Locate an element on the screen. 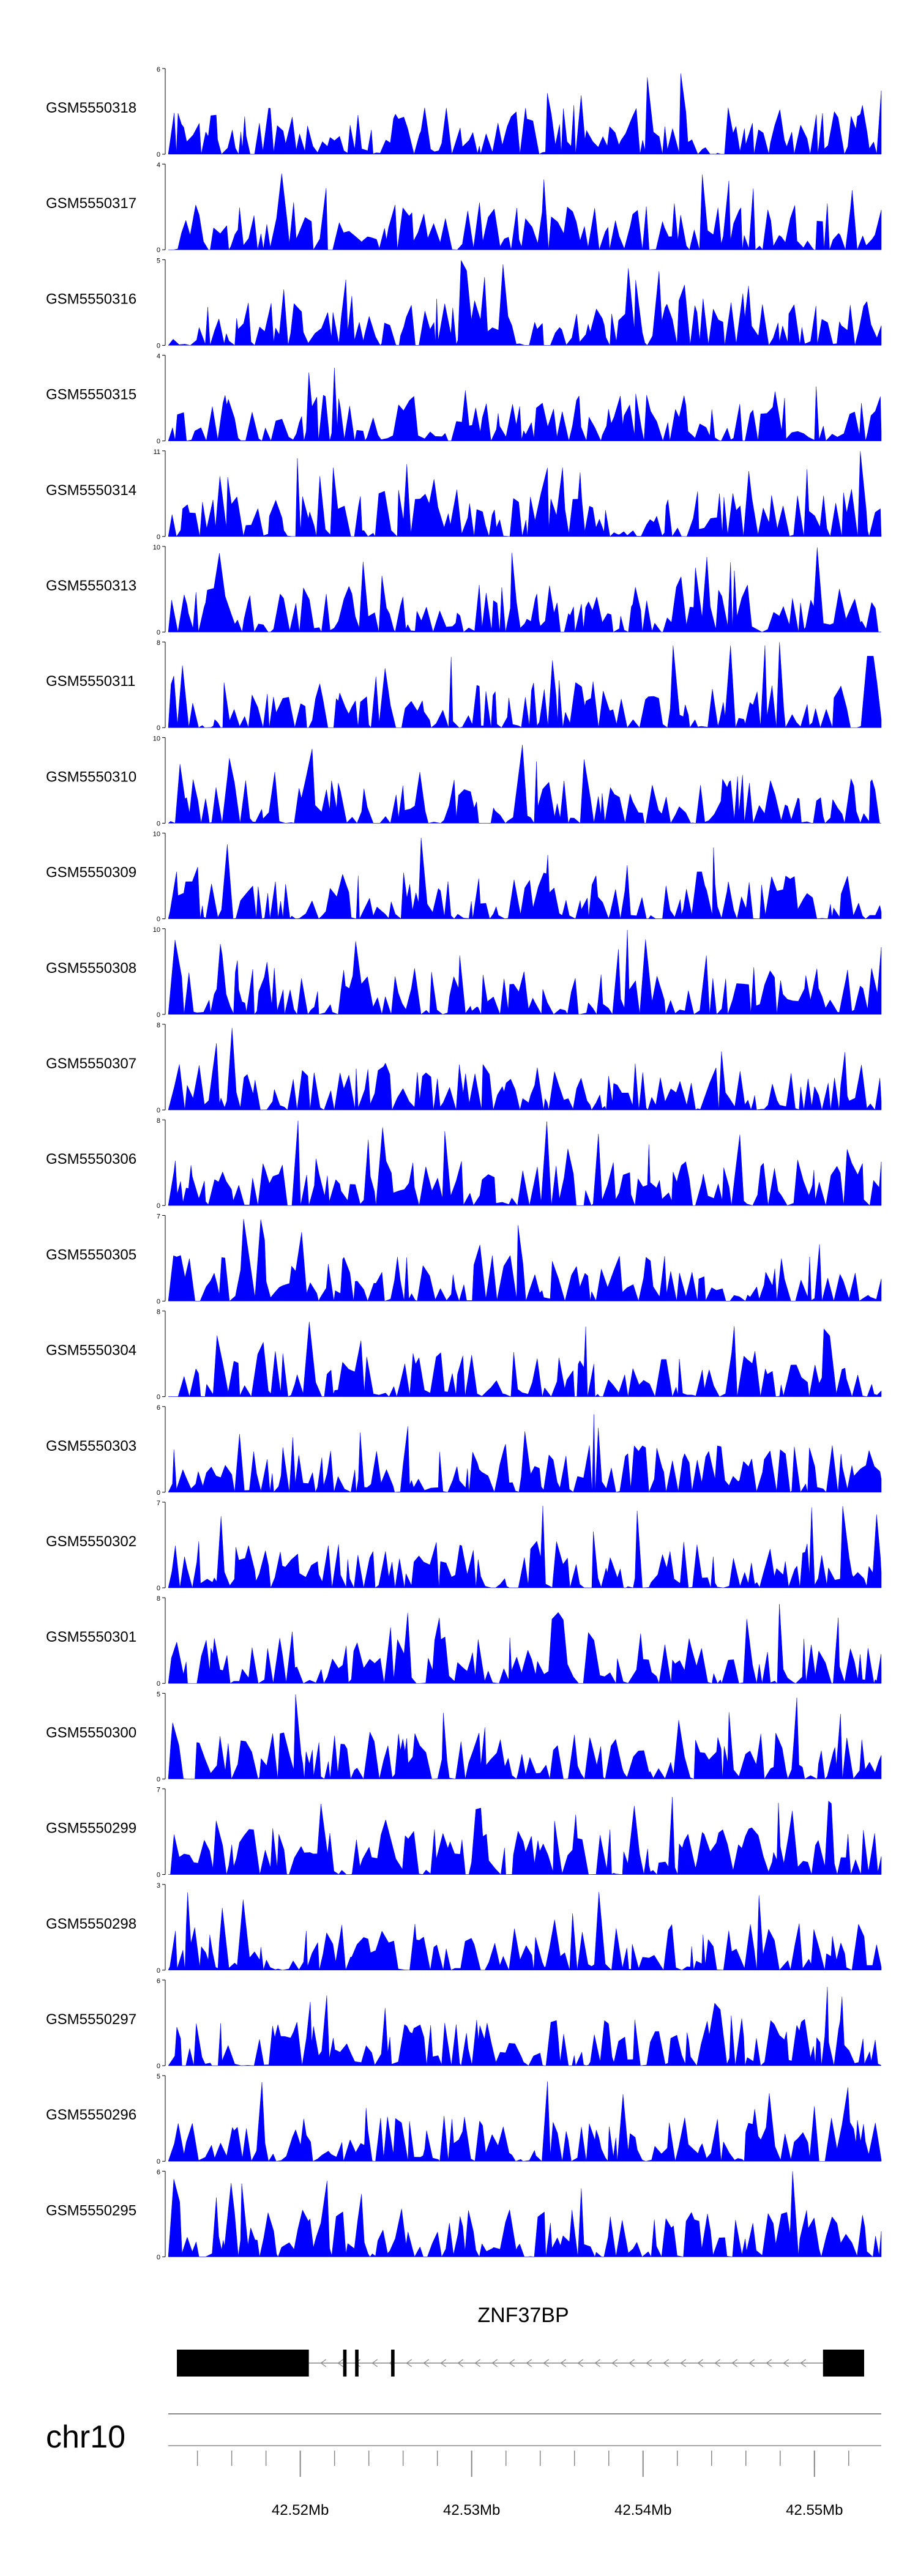 The height and width of the screenshot is (2576, 918). track-label: GSM5550315 is located at coordinates (91, 395).